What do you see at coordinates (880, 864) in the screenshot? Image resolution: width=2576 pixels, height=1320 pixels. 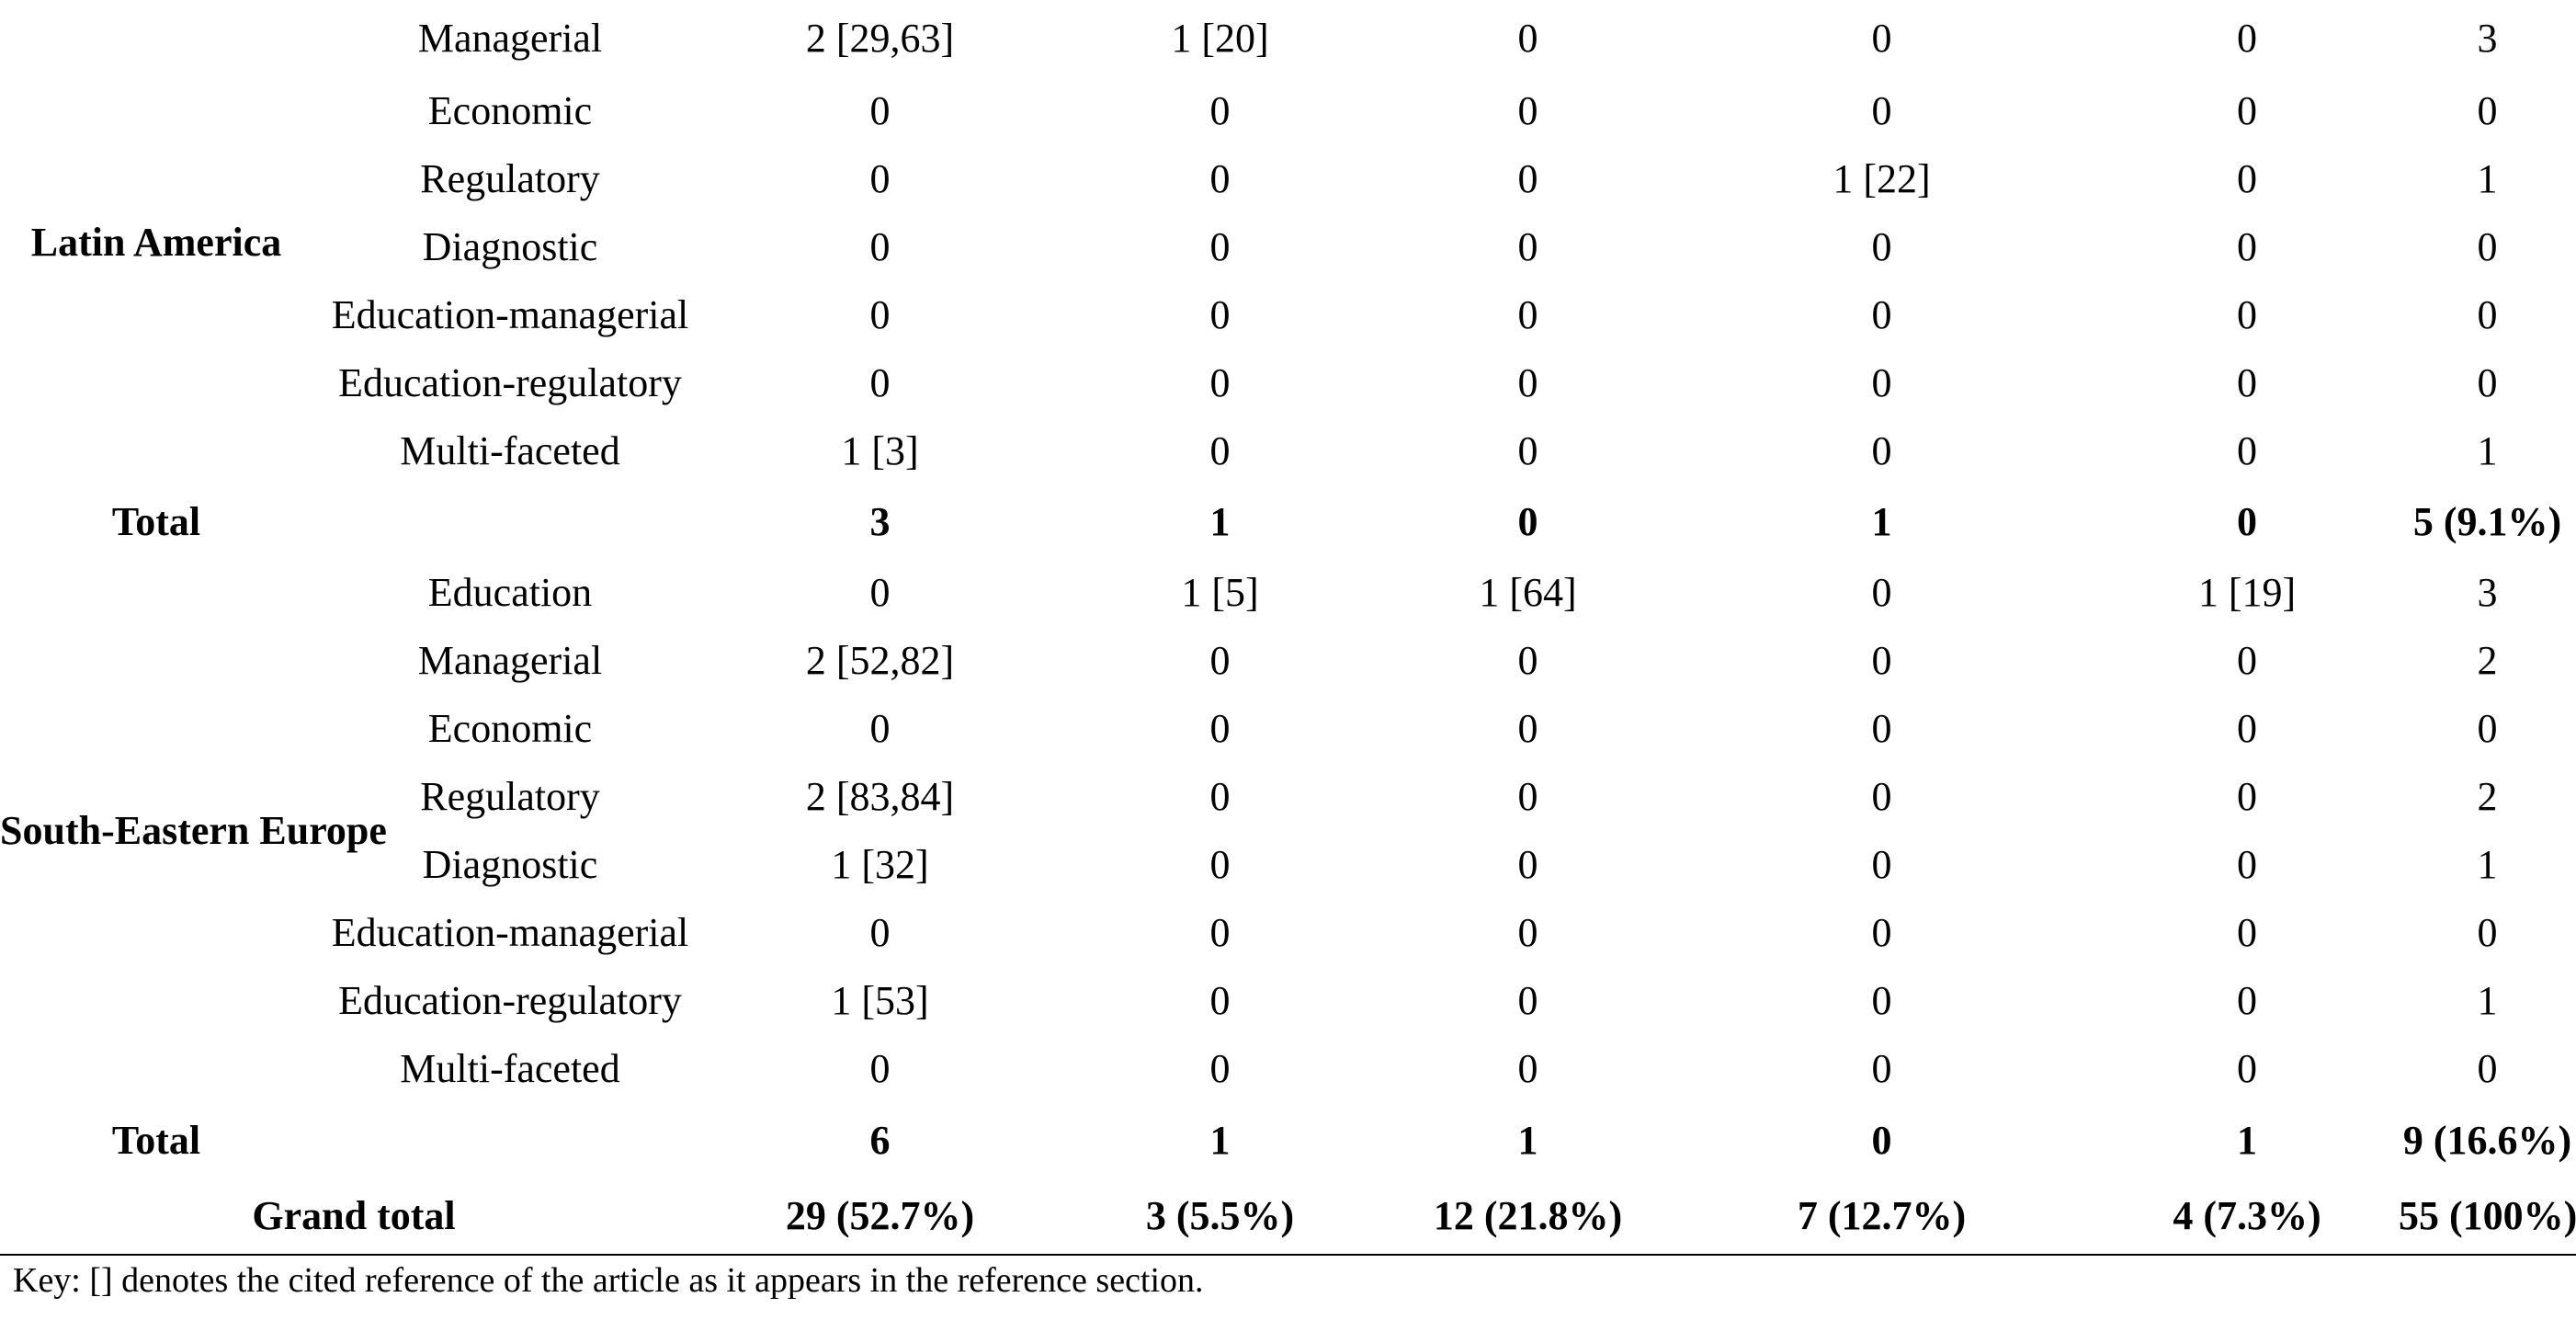 I see `value-cell: 1 [32]` at bounding box center [880, 864].